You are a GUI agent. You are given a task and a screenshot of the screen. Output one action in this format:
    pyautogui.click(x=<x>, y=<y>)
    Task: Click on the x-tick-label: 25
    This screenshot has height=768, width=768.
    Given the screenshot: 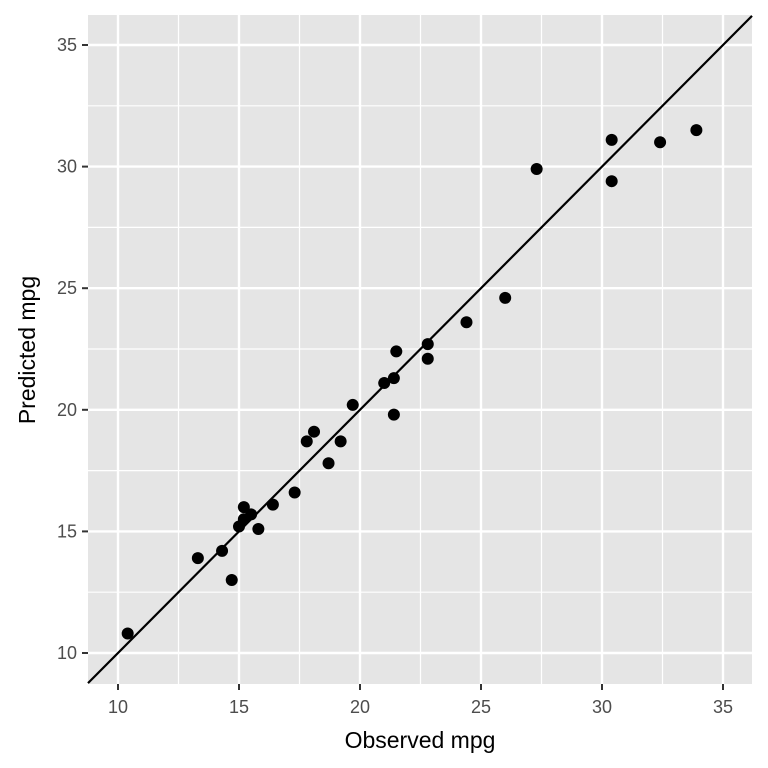 What is the action you would take?
    pyautogui.click(x=481, y=707)
    